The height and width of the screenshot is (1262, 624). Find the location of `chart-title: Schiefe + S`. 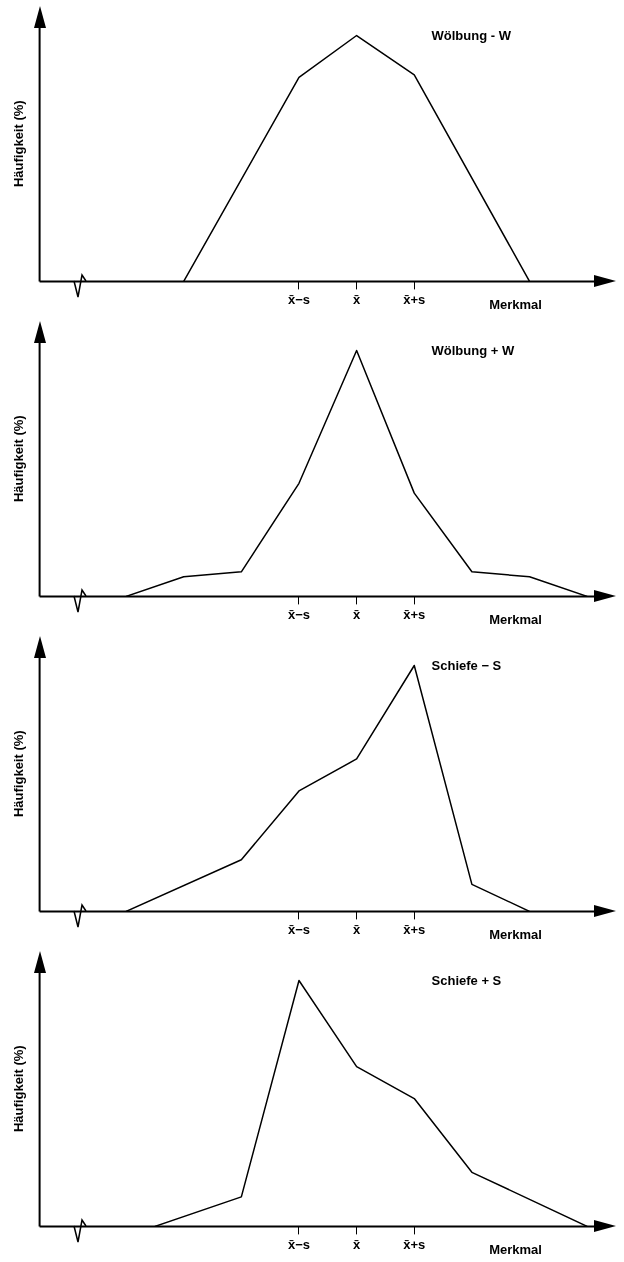

chart-title: Schiefe + S is located at coordinates (466, 980).